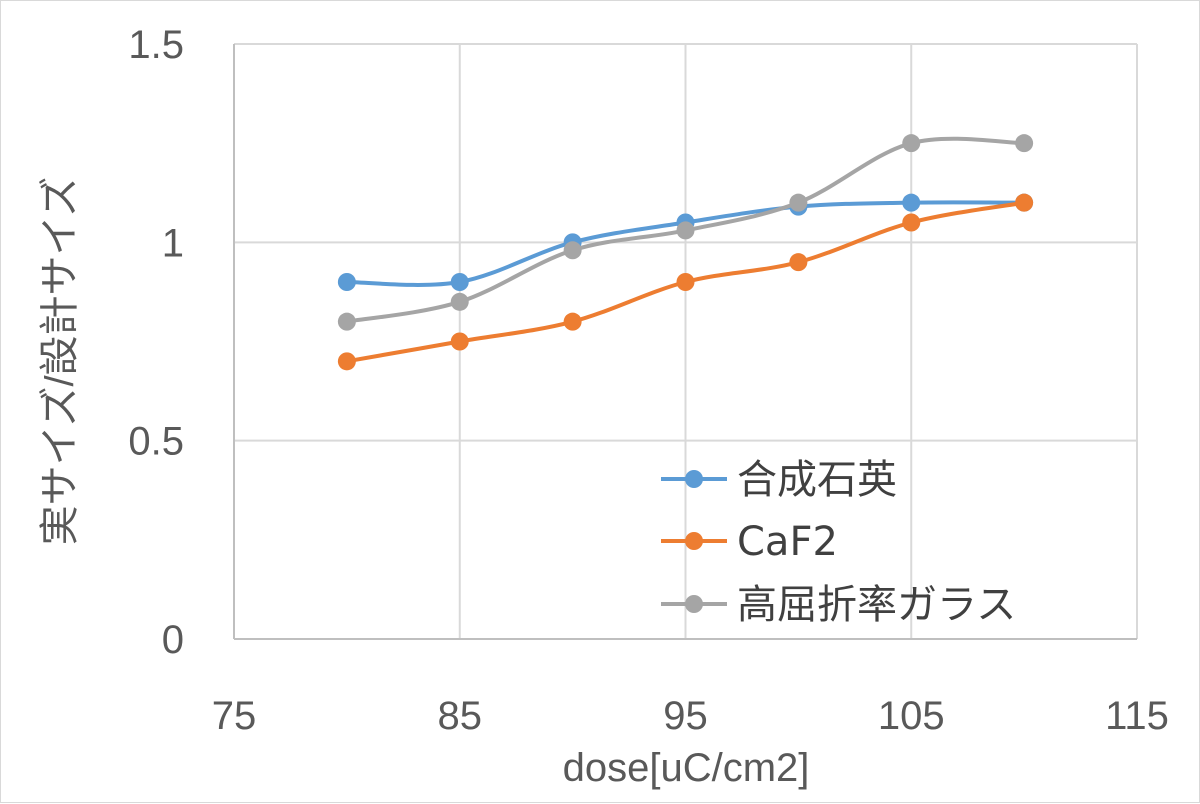  I want to click on legend: 合成石英 CaF2 高屈折率ガラス, so click(838, 542).